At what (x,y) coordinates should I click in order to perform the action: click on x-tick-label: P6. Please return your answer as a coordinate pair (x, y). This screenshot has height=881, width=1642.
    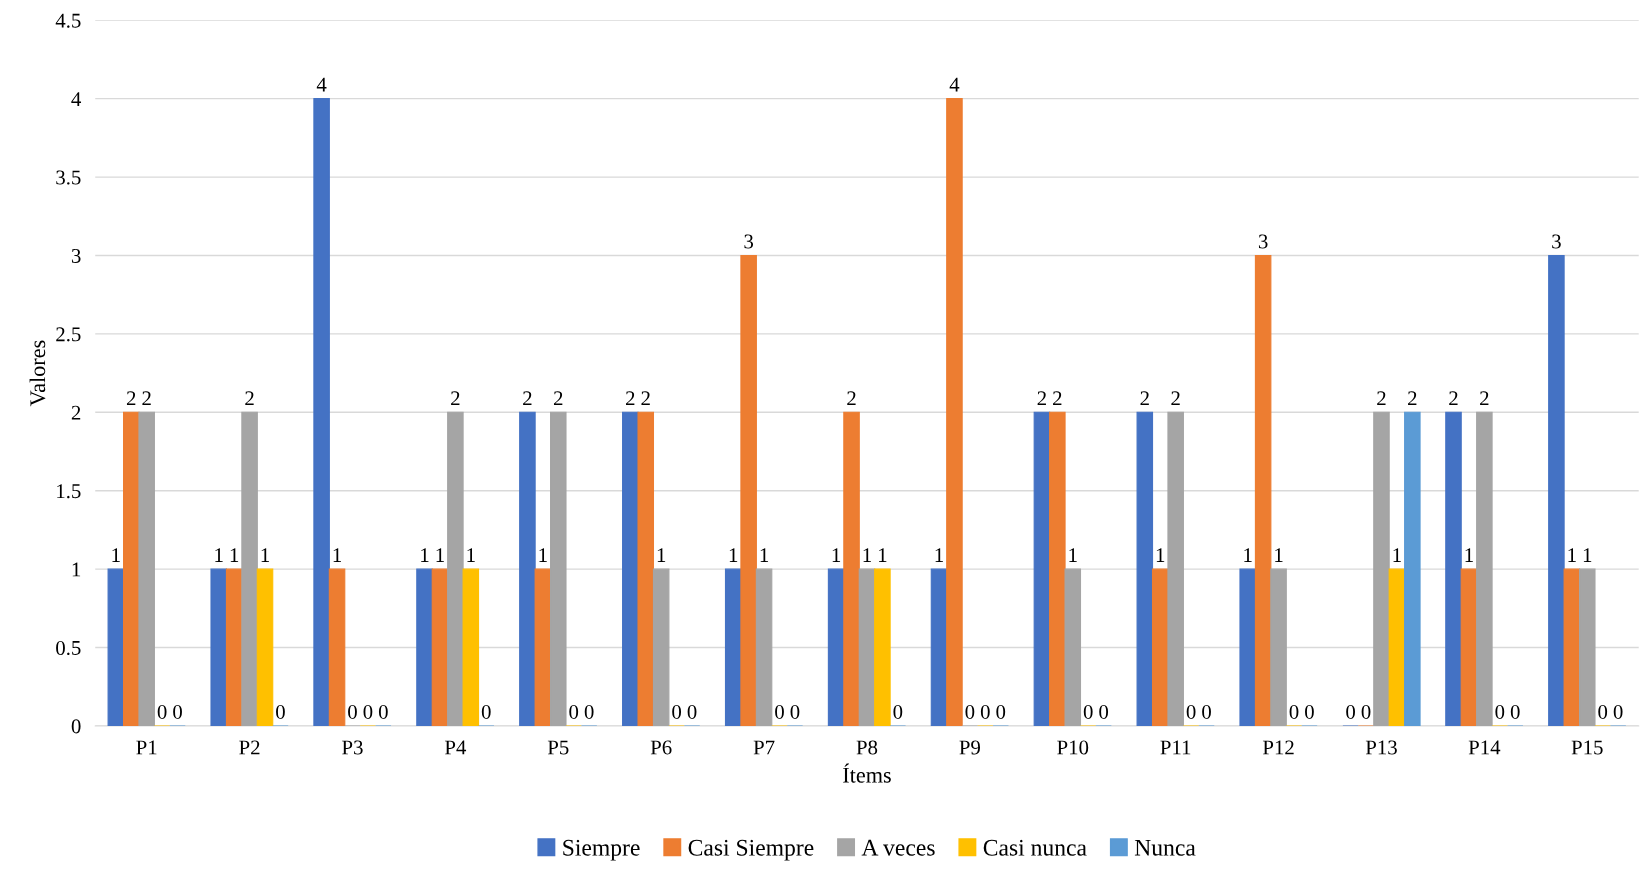
    Looking at the image, I should click on (661, 747).